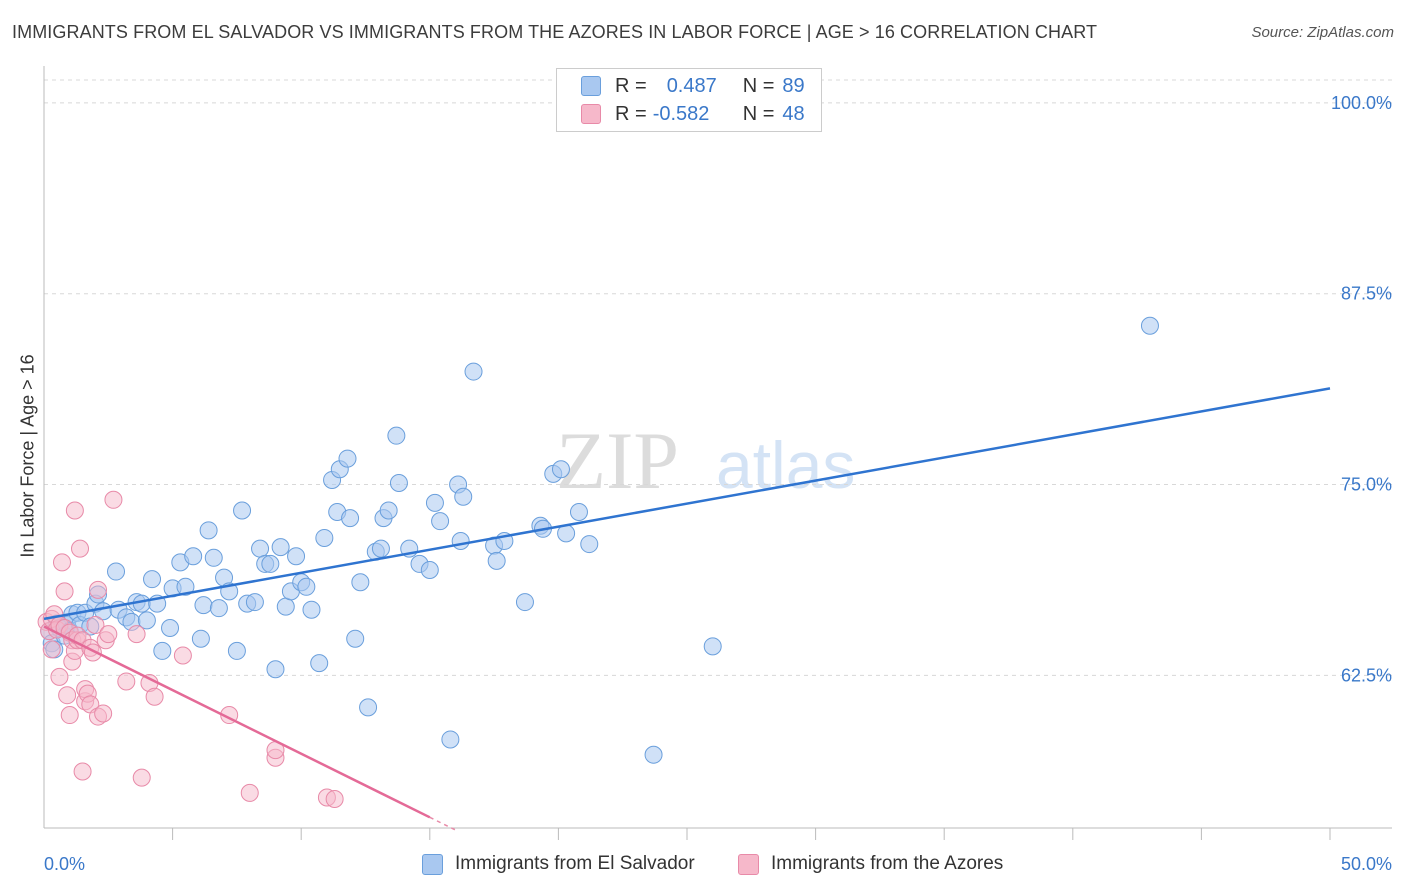 The image size is (1406, 892). I want to click on bottom-legend-swatch-el-salvador, so click(432, 864).